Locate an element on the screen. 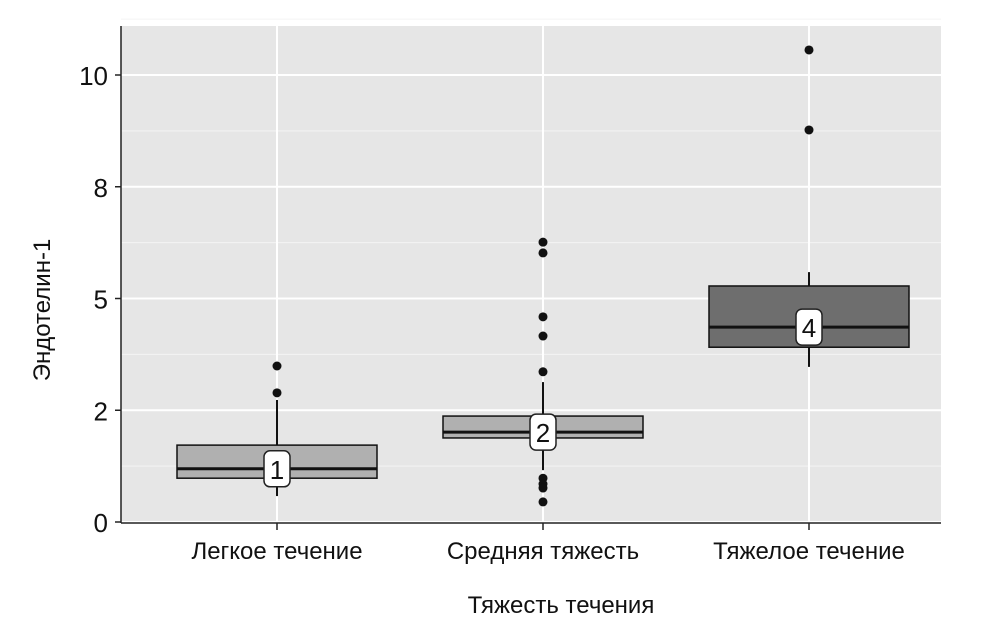 This screenshot has width=992, height=641. y-axis-label: Эндотелин-1 is located at coordinates (42, 310).